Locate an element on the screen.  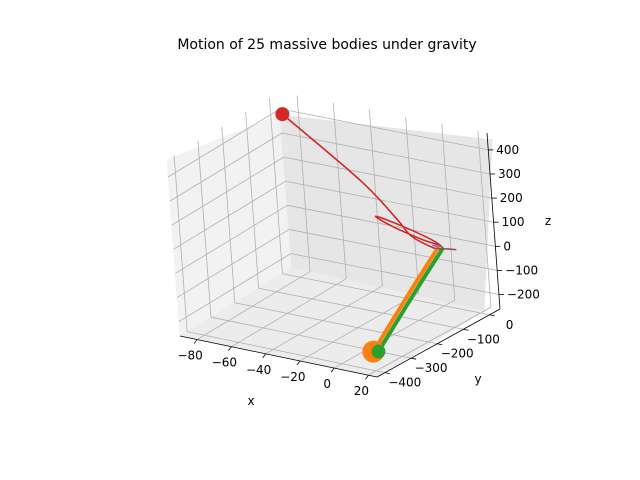
y-tick-label: −100 is located at coordinates (483, 339).